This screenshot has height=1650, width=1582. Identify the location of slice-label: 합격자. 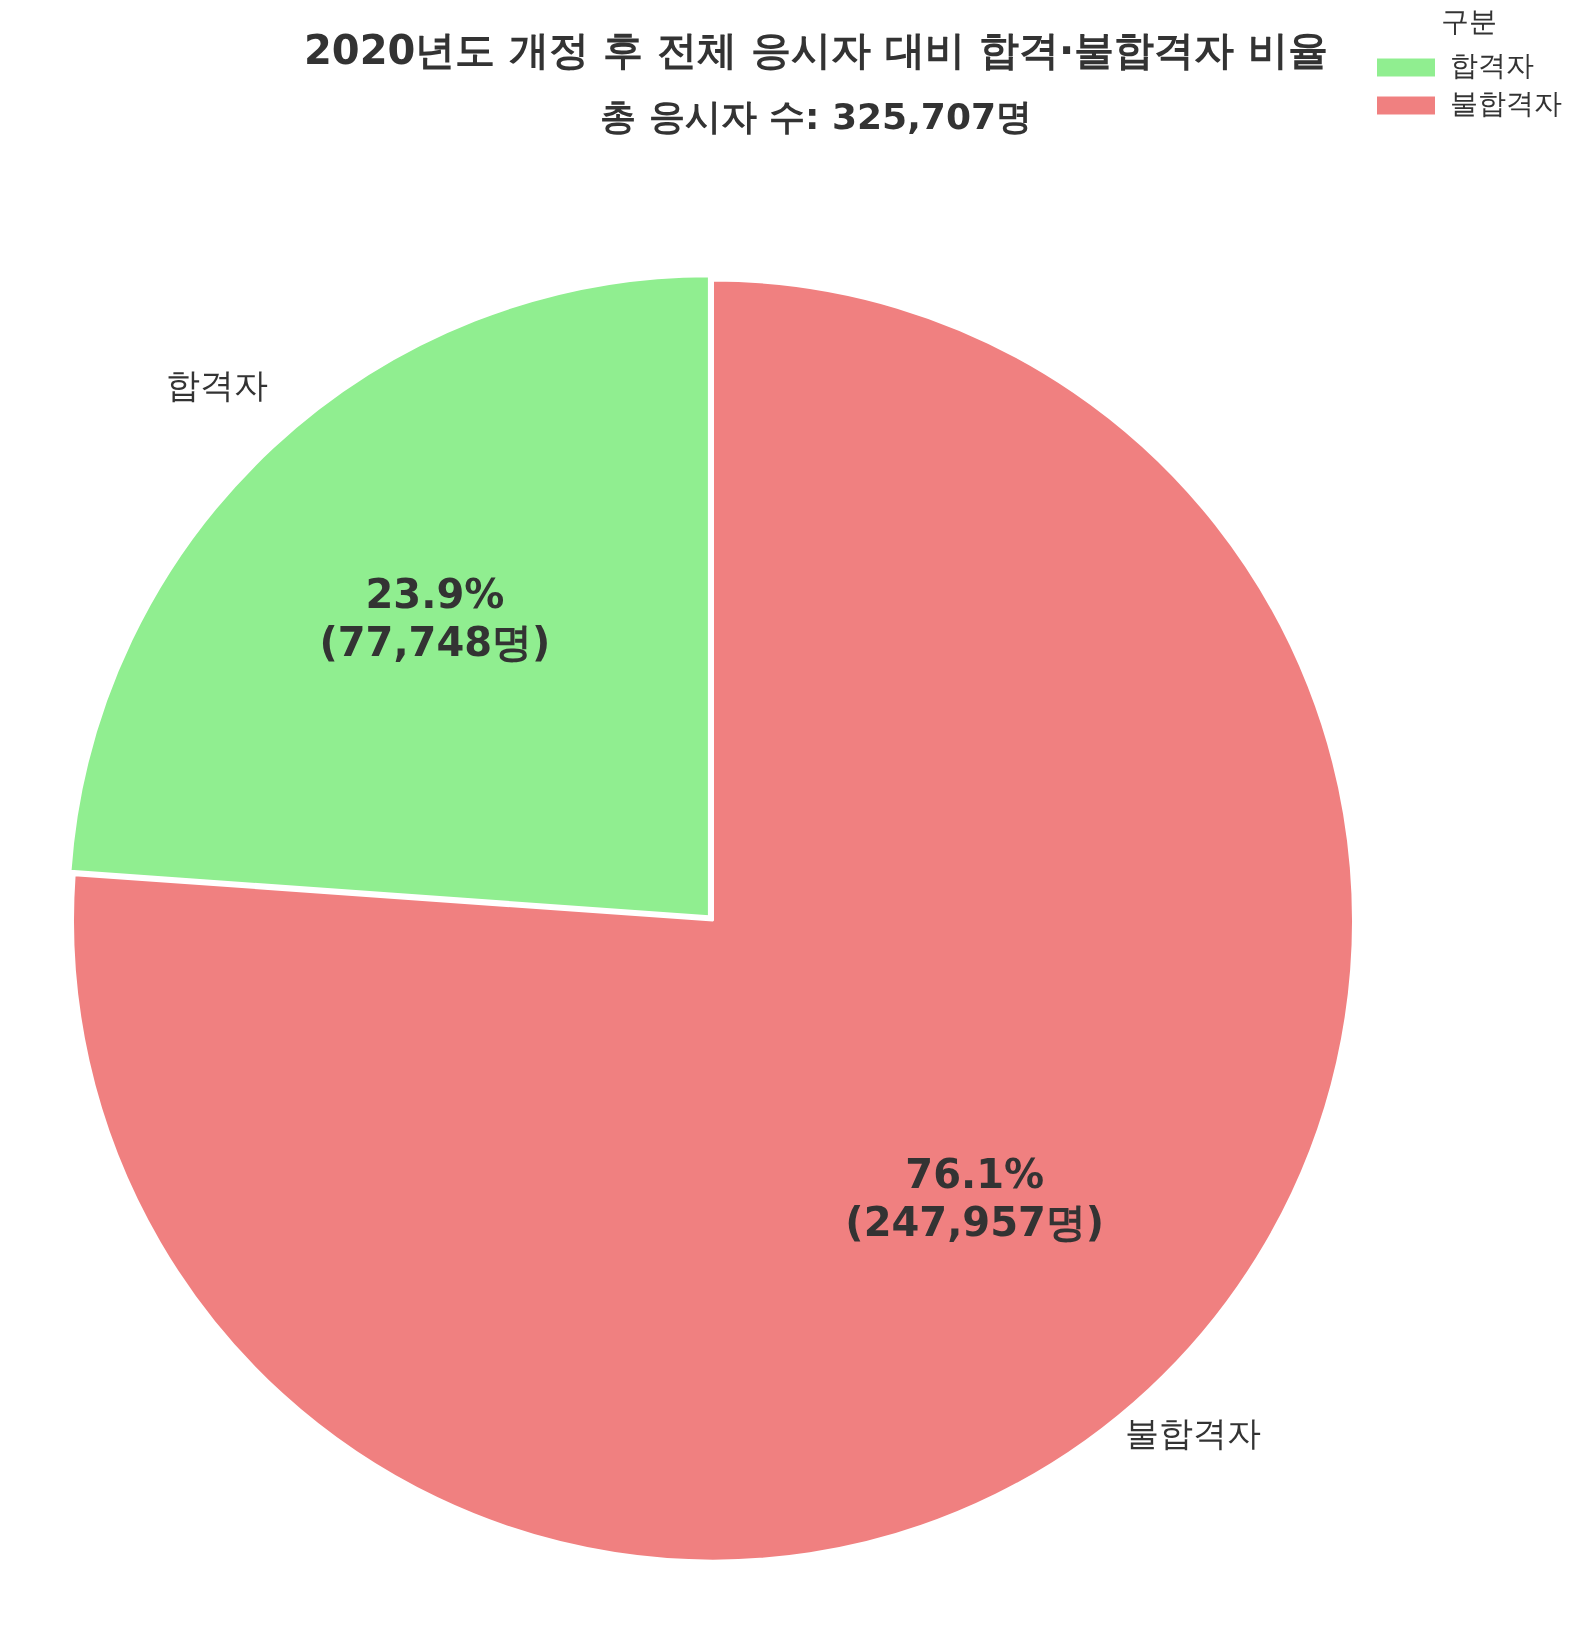
(216, 384).